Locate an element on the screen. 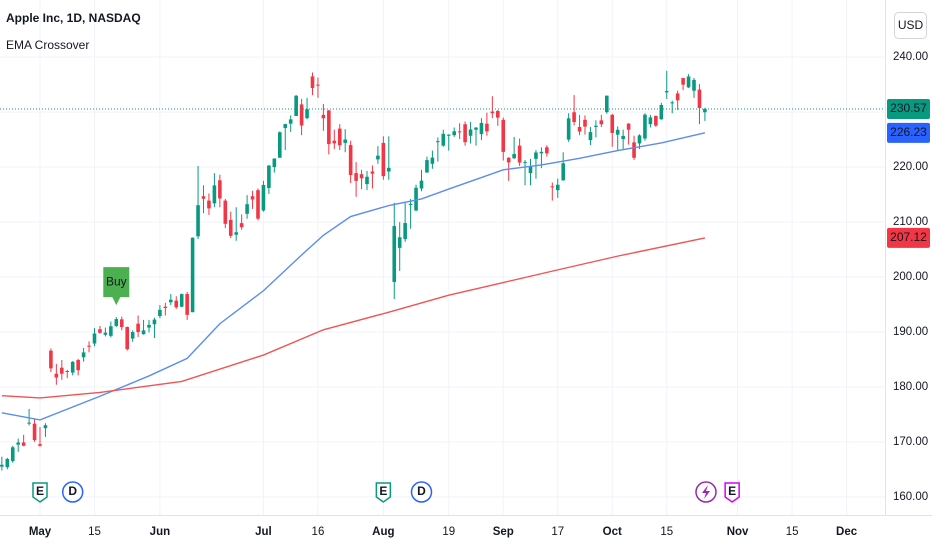 This screenshot has width=932, height=550. y-tick-label: 160.00 is located at coordinates (910, 497).